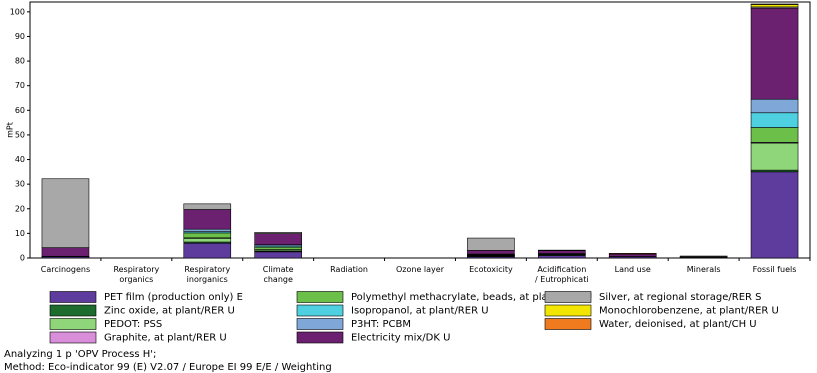 This screenshot has height=373, width=817. What do you see at coordinates (20, 134) in the screenshot?
I see `y-tick-label: 50` at bounding box center [20, 134].